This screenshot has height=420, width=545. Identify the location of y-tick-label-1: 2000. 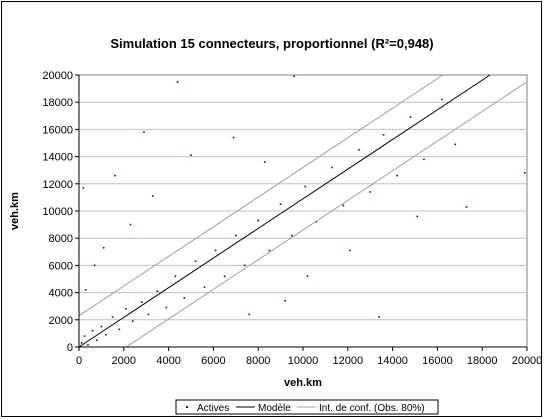
(61, 321).